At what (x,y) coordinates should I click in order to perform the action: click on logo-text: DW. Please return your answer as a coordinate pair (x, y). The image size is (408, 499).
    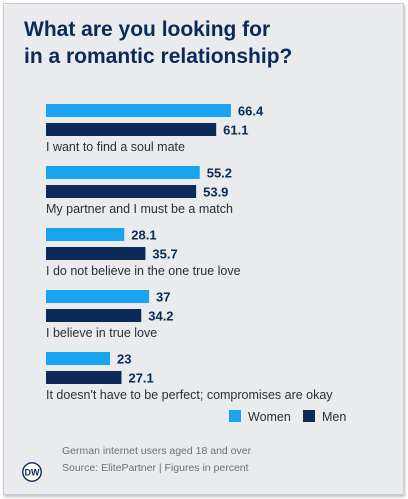
    Looking at the image, I should click on (32, 473).